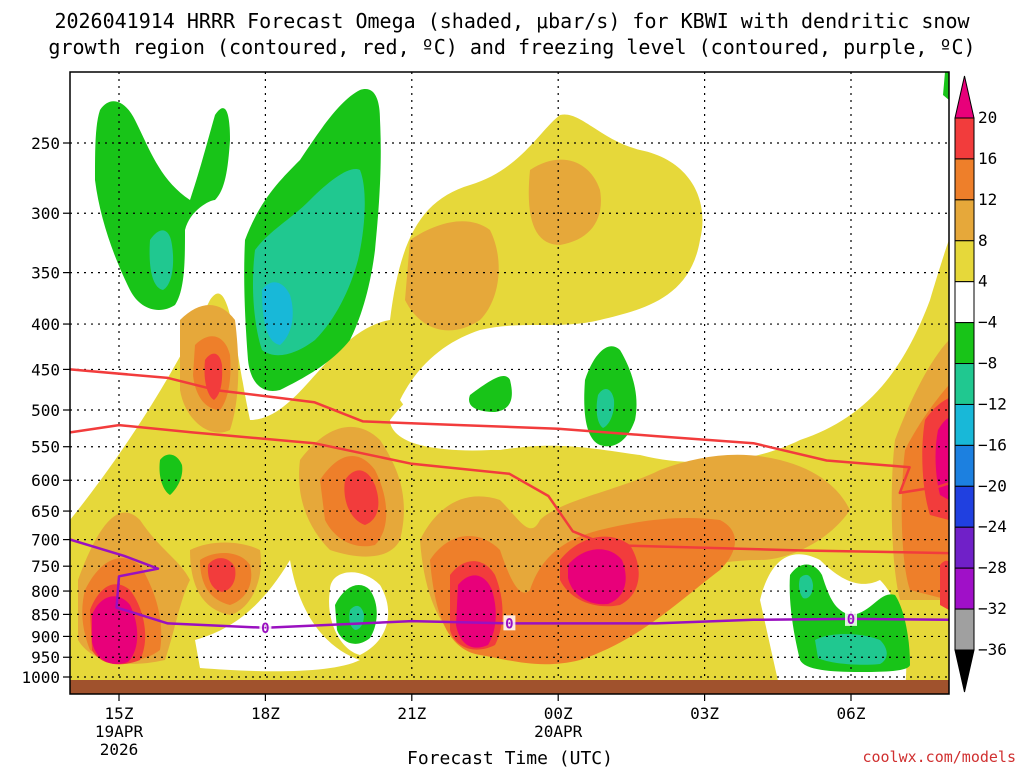 This screenshot has height=768, width=1024. What do you see at coordinates (45, 480) in the screenshot?
I see `y-tick-label: 600` at bounding box center [45, 480].